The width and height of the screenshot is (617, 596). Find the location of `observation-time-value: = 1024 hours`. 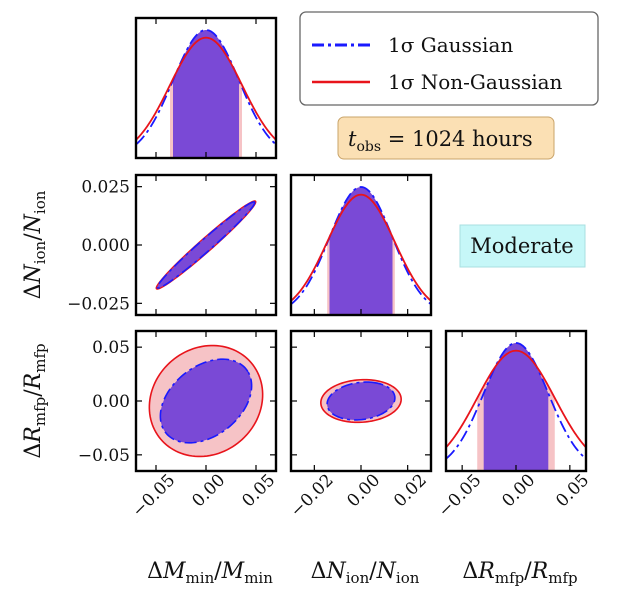

observation-time-value: = 1024 hours is located at coordinates (457, 139).